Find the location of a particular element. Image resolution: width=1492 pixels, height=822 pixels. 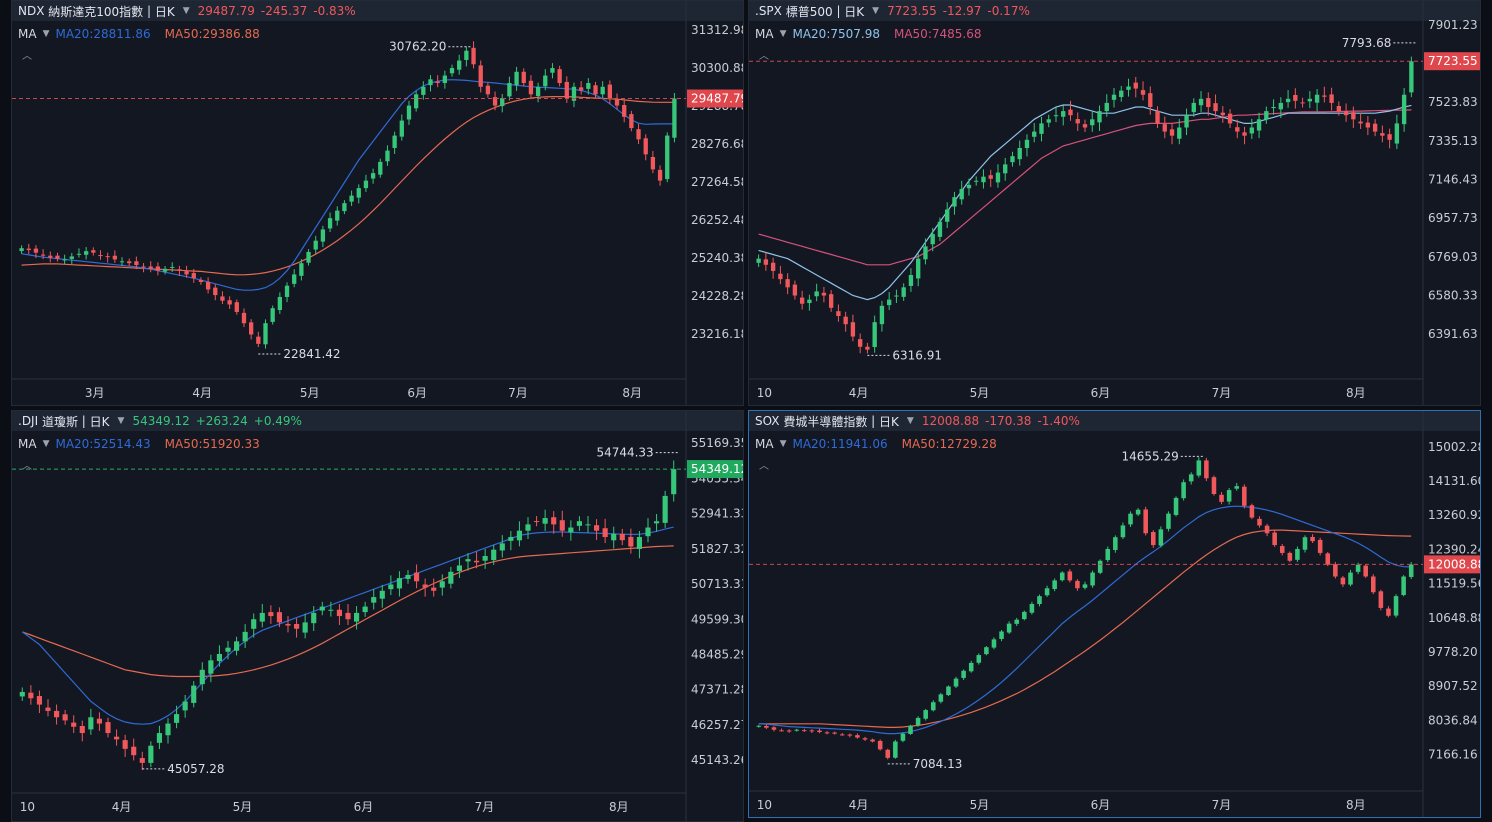

y-tick-label: 28276.68 is located at coordinates (717, 144).